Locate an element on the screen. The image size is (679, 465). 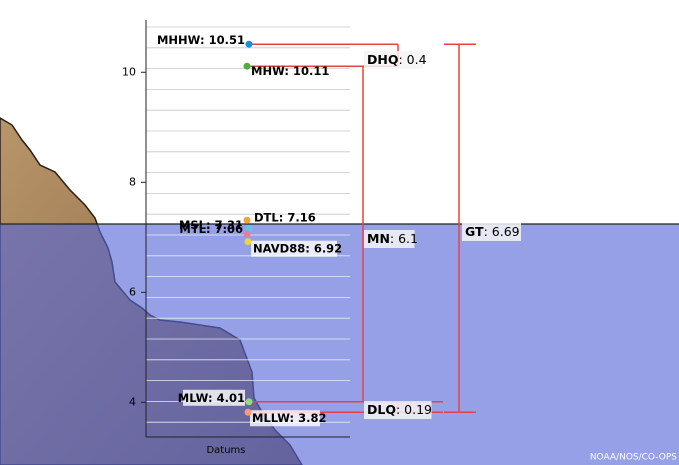
datum-label: NAVD88: 6.92 is located at coordinates (297, 248).